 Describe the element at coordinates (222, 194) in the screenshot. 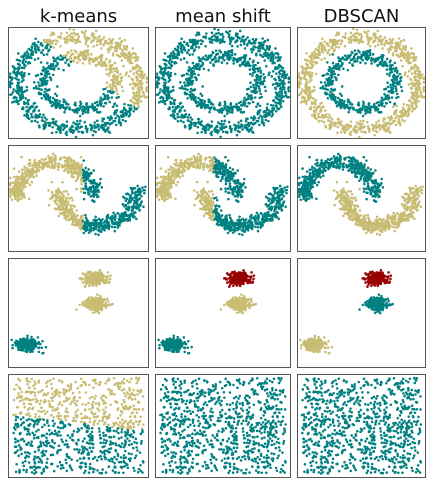

I see `scatter-plot` at that location.